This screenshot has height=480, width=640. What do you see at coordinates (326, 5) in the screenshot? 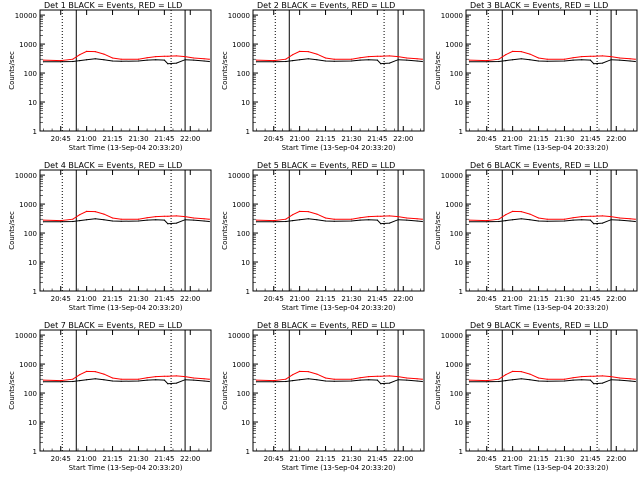
I see `panel-title: Det 2 BLACK = Events, RED = LLD` at bounding box center [326, 5].